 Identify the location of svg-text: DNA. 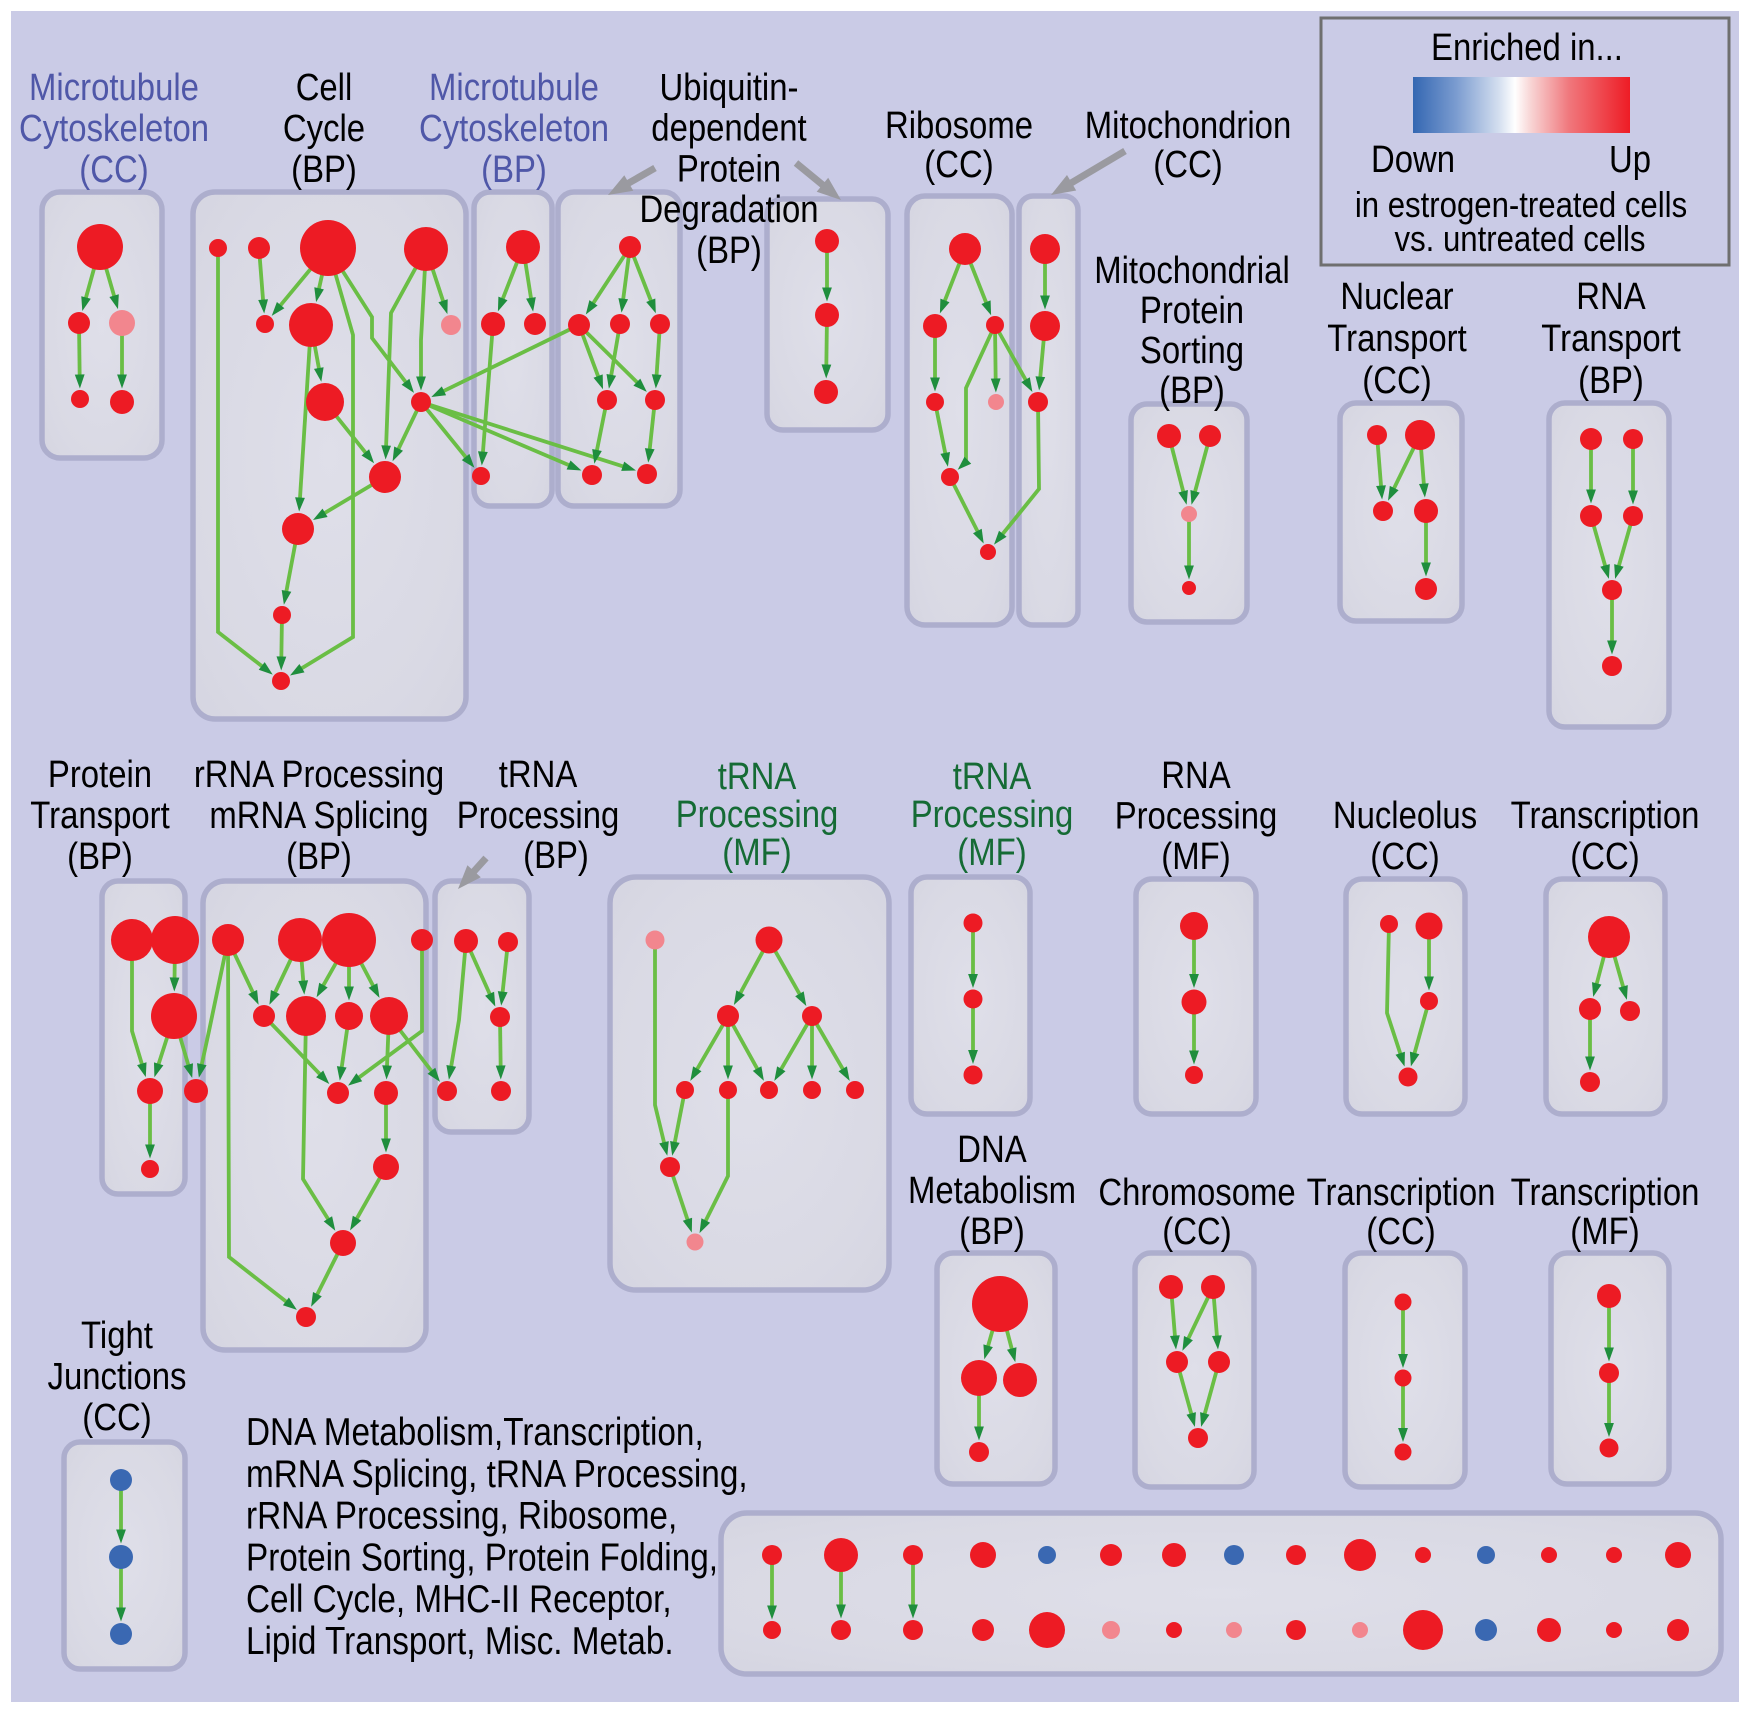
(992, 1150).